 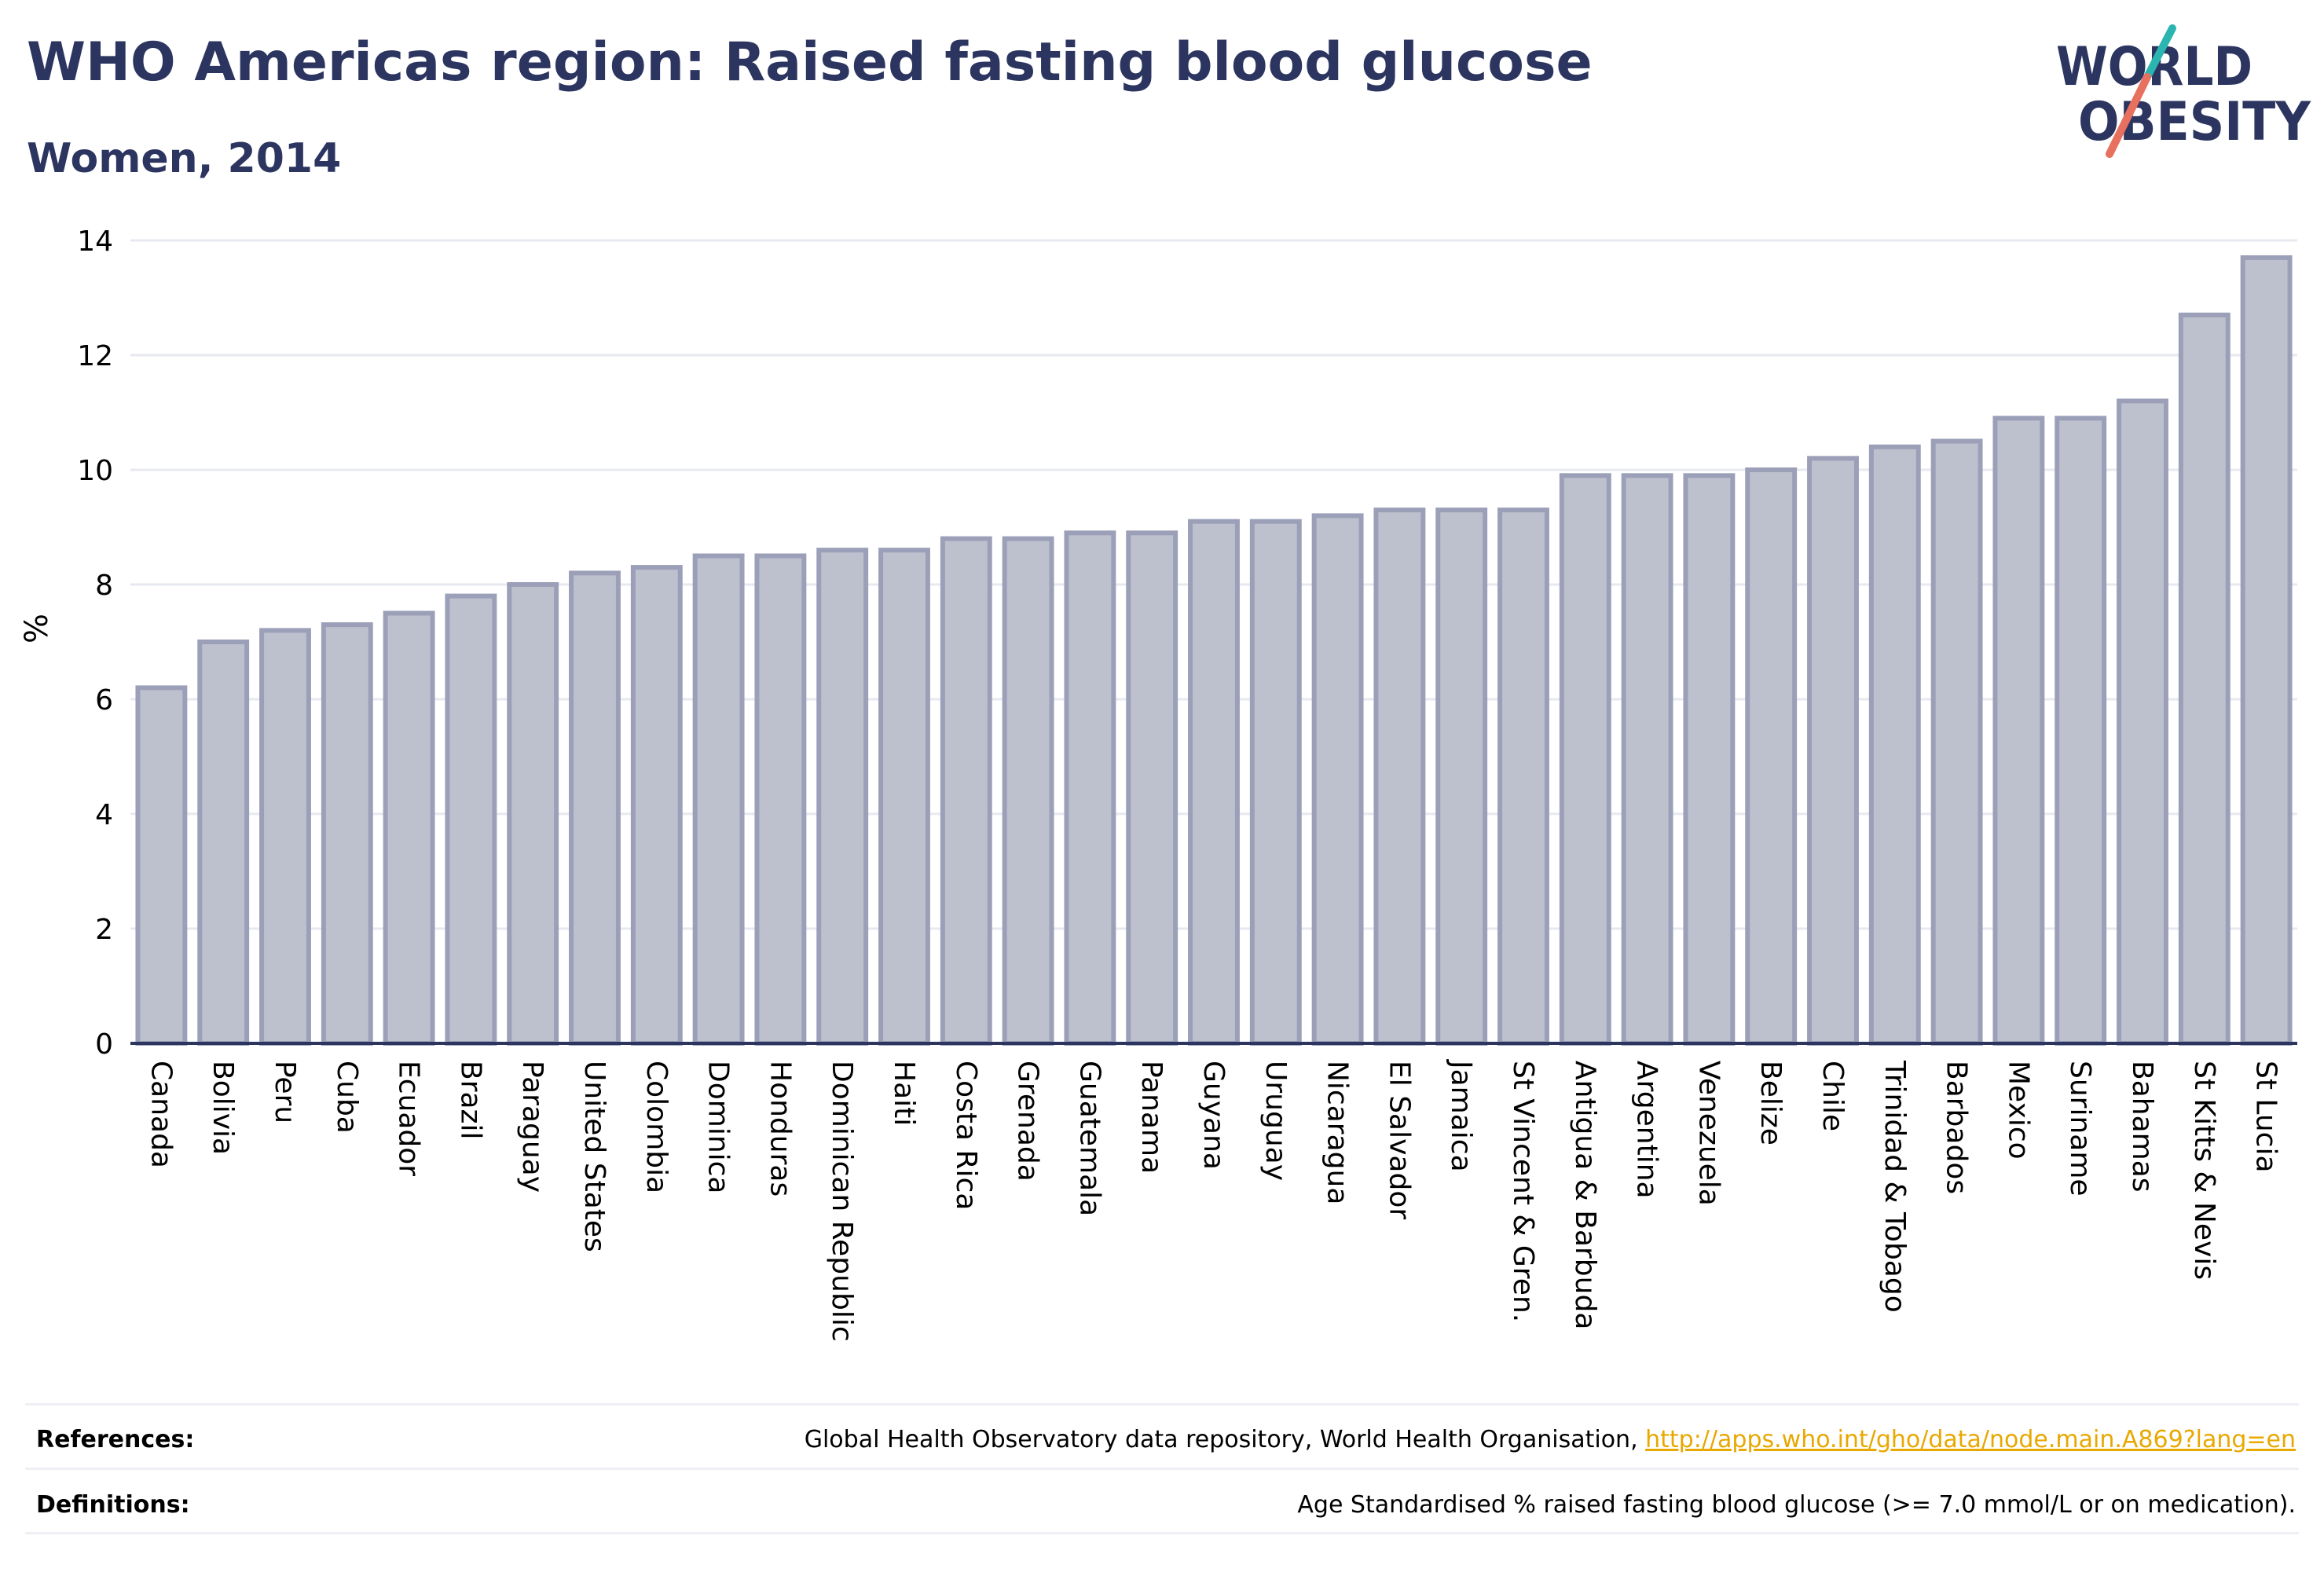 What do you see at coordinates (1708, 1133) in the screenshot?
I see `x-tick-label: Venezuela` at bounding box center [1708, 1133].